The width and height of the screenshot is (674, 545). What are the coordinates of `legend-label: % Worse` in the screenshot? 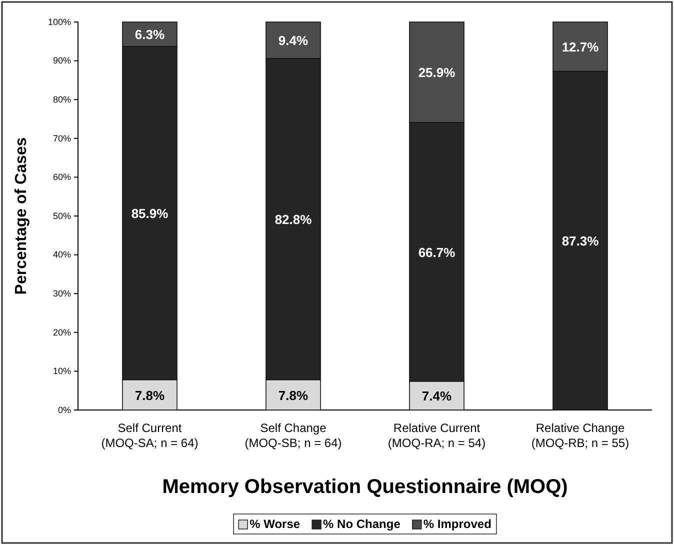 It's located at (275, 524).